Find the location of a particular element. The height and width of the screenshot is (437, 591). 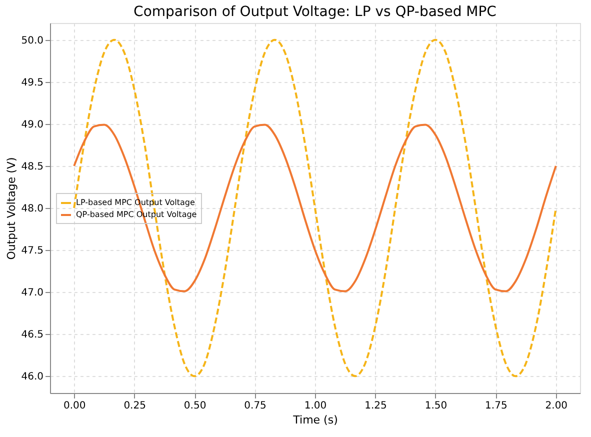

x-tick-label: 1.25 is located at coordinates (375, 406).